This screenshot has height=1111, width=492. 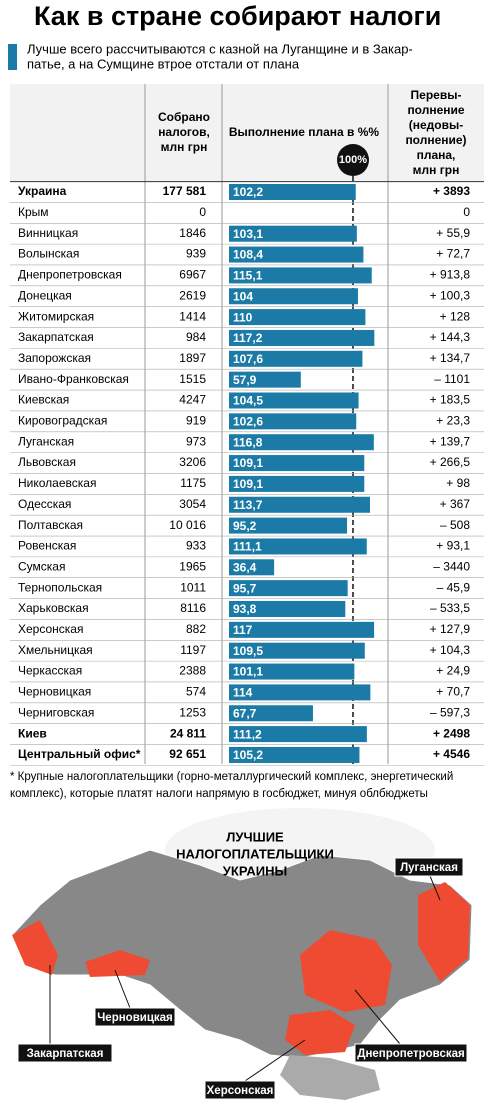 What do you see at coordinates (435, 110) in the screenshot?
I see `header: полнение` at bounding box center [435, 110].